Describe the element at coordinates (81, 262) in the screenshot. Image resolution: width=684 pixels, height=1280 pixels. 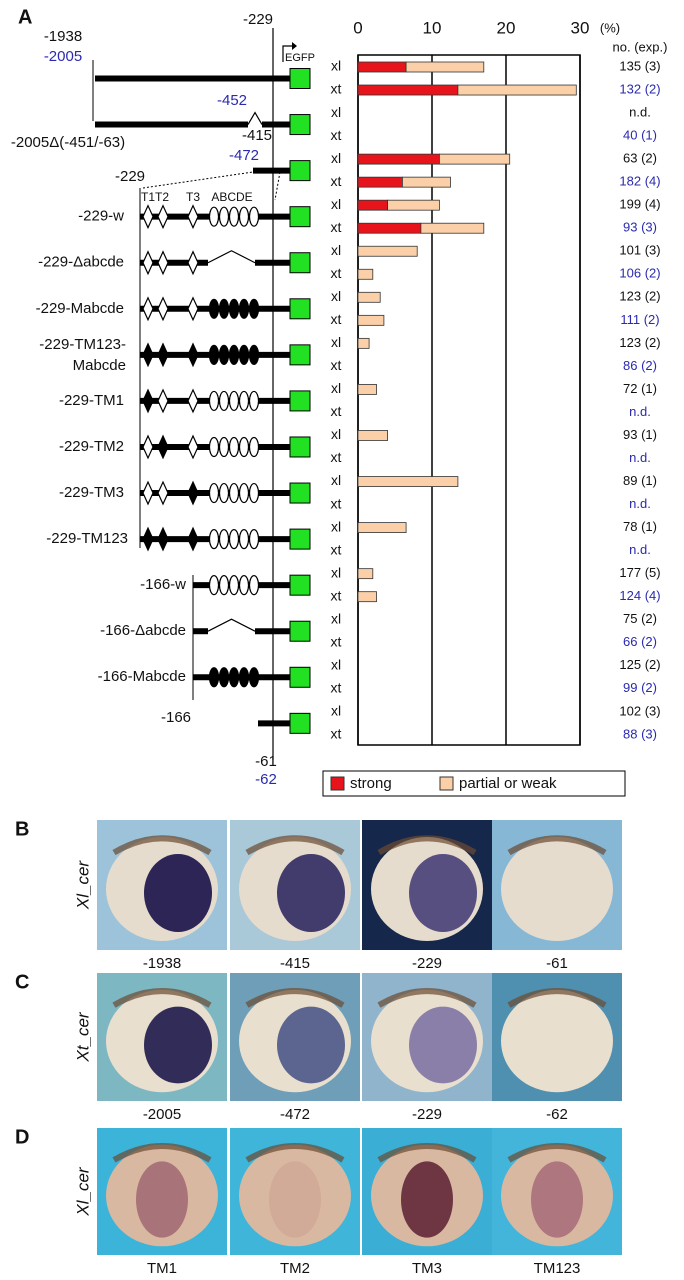
I see `diagram-label: -229-Δabcde` at that location.